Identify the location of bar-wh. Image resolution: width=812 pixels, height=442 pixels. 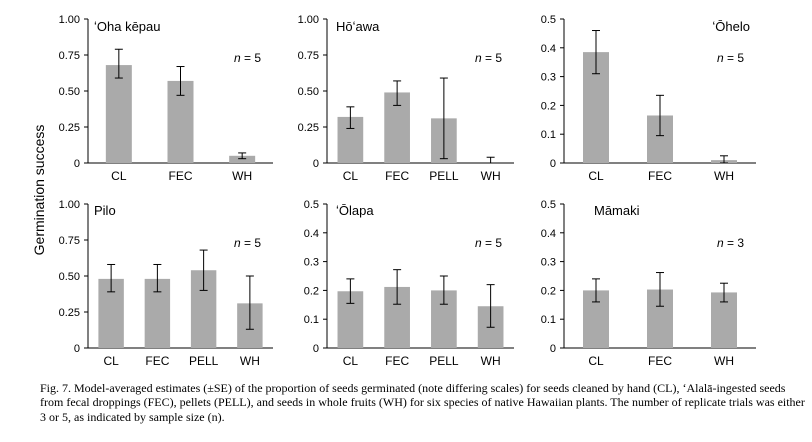
(242, 159).